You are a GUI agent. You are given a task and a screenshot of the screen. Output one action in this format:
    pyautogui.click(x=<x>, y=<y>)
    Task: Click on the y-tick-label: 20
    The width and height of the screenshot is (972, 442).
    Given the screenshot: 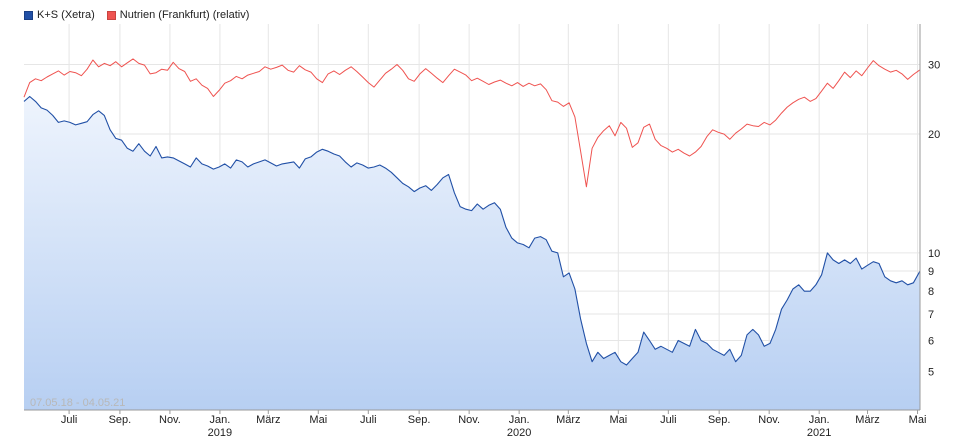 What is the action you would take?
    pyautogui.click(x=934, y=135)
    